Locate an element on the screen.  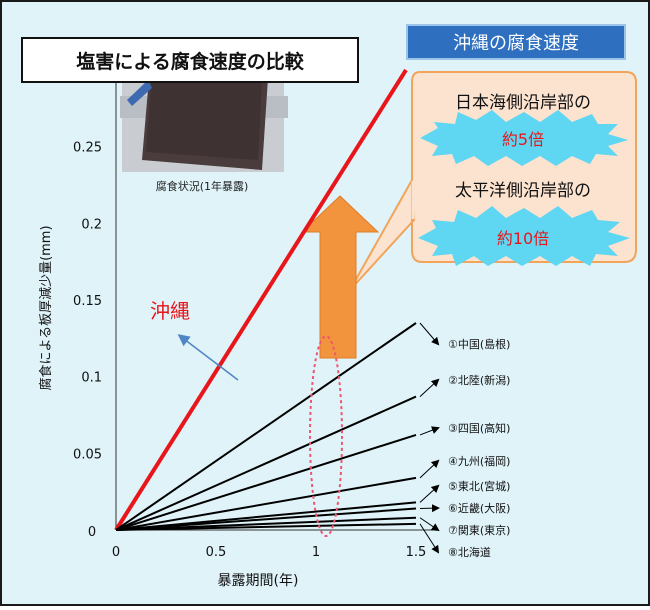
okinawa-label: 沖縄 is located at coordinates (170, 311).